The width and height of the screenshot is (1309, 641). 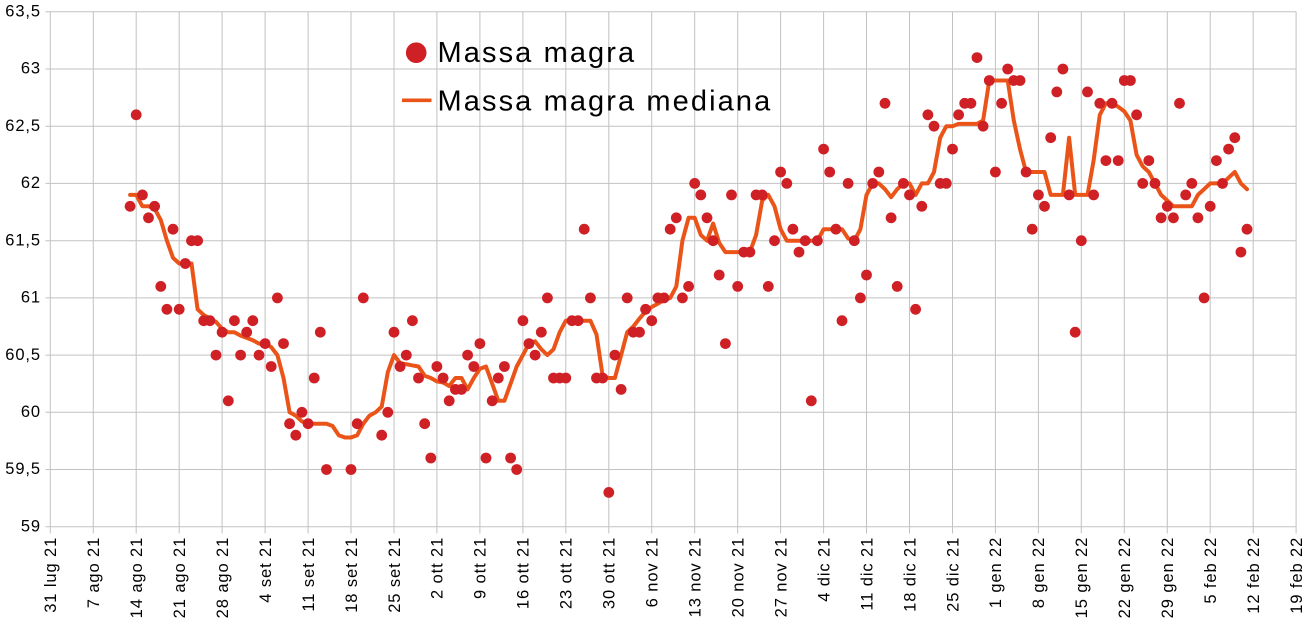 I want to click on svg-text: 22 gen 22, so click(x=1125, y=578).